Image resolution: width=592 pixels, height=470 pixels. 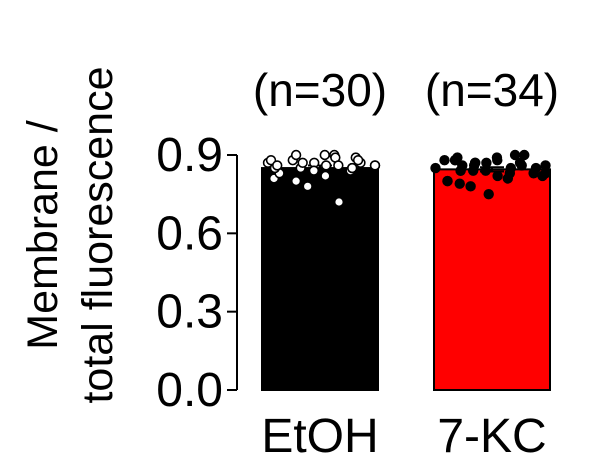 I want to click on x-category-label-0: EtOH, so click(x=319, y=436).